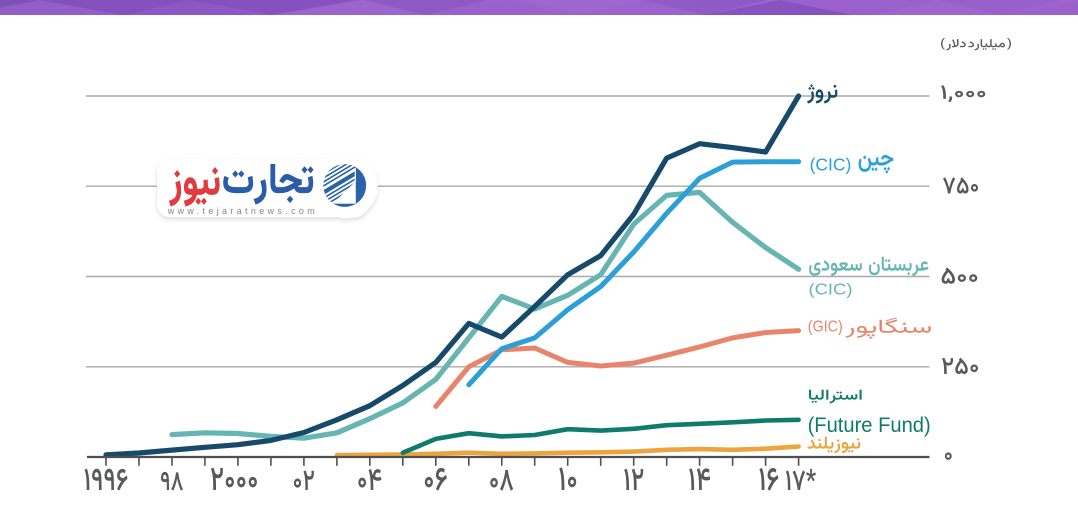 The image size is (1078, 521). What do you see at coordinates (869, 425) in the screenshot?
I see `svg-text: (Future Fund)` at bounding box center [869, 425].